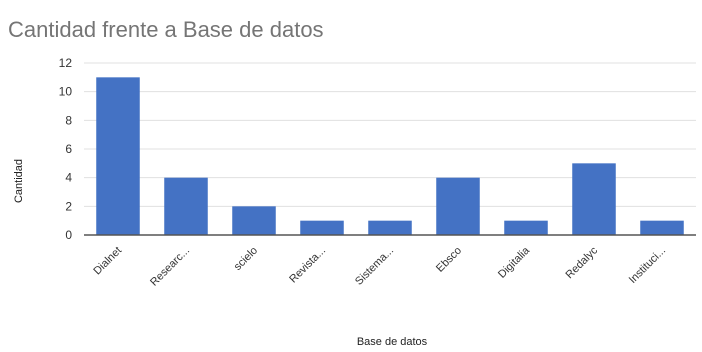 This screenshot has height=352, width=702. I want to click on y-axis-ticks: 0 2 4 6 8 10 12, so click(66, 149).